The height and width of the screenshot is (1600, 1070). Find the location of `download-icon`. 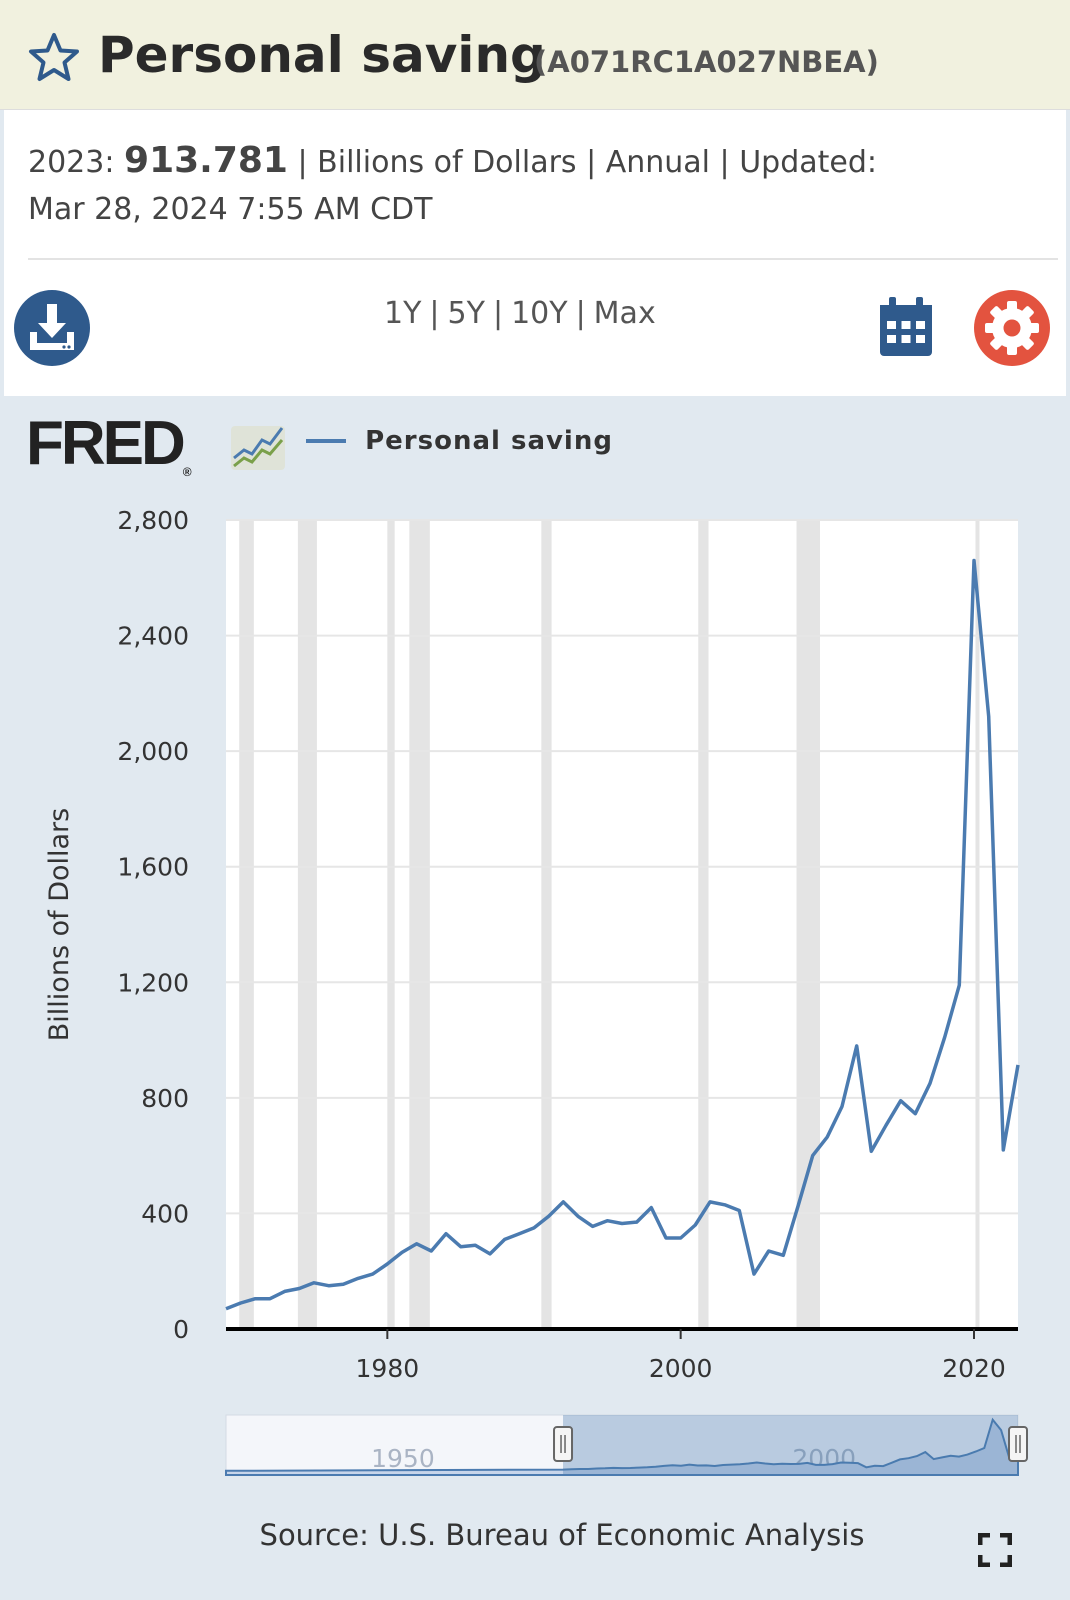

download-icon is located at coordinates (52, 327).